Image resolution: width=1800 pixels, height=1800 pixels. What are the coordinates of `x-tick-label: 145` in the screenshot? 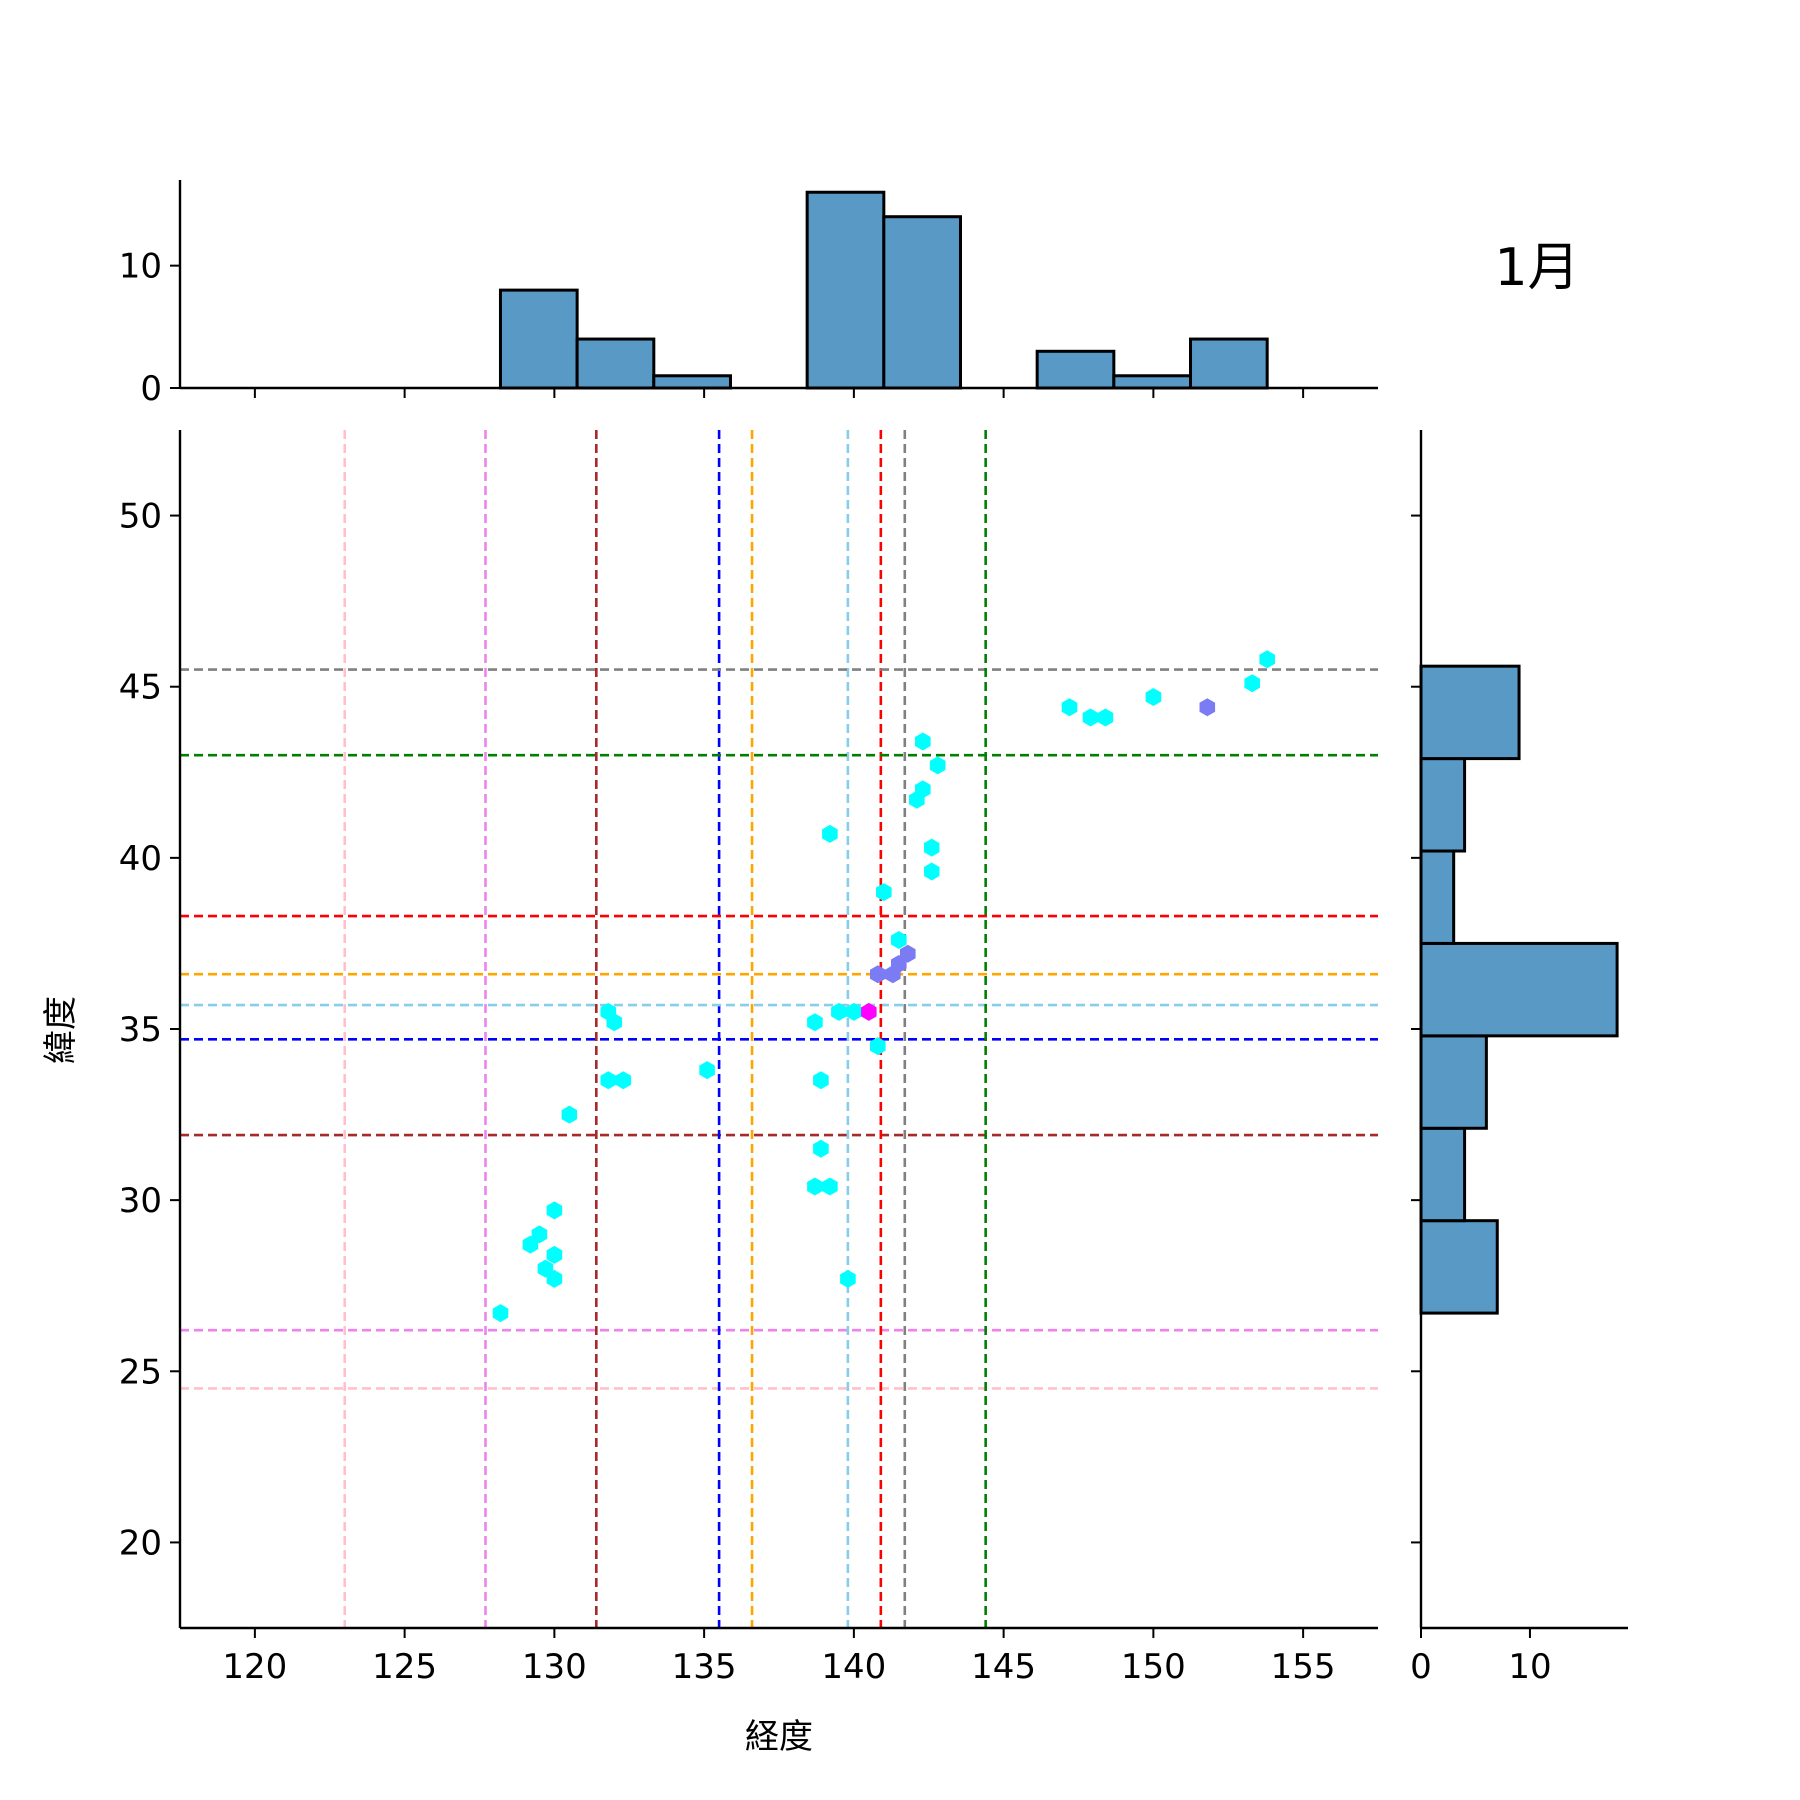 It's located at (1003, 1667).